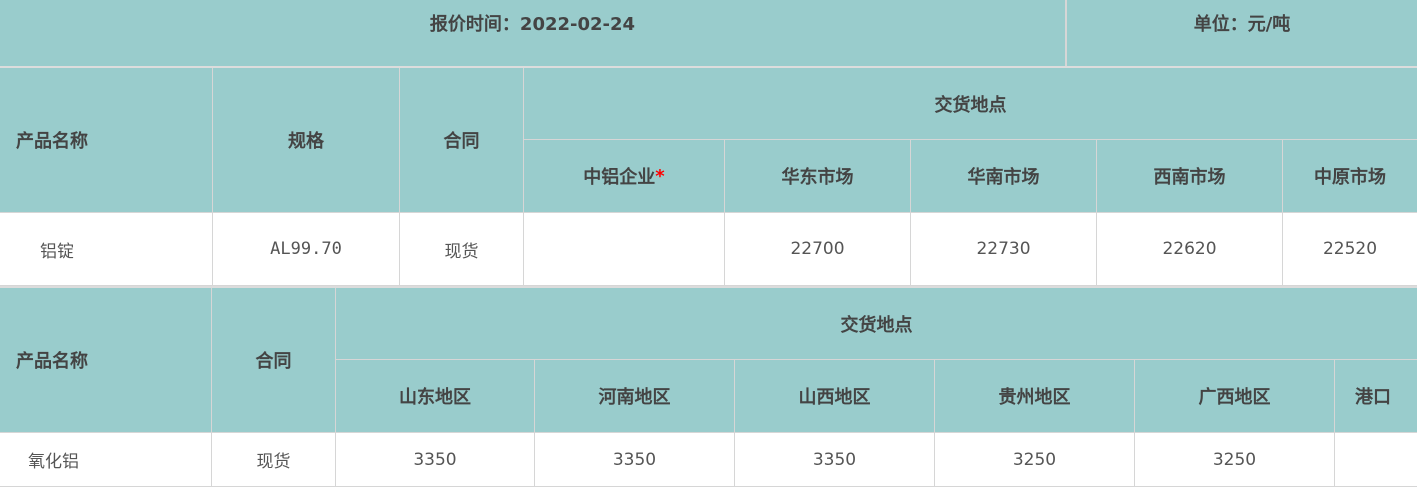 The width and height of the screenshot is (1417, 487). I want to click on price-cell: 22730, so click(1004, 249).